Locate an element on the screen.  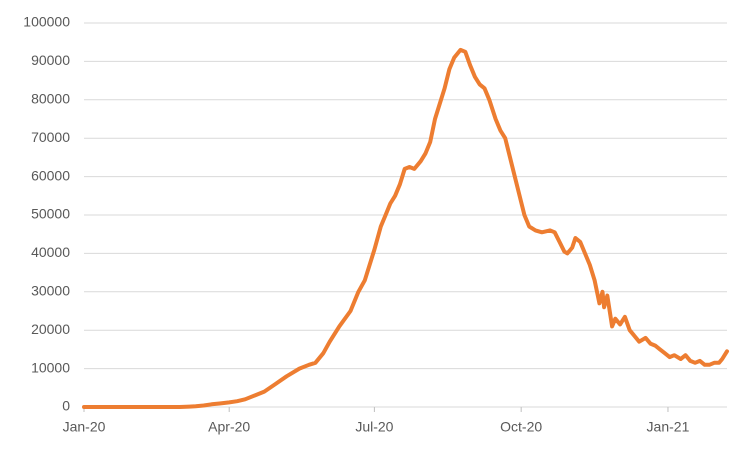
y-tick-label: 20000 is located at coordinates (50, 329).